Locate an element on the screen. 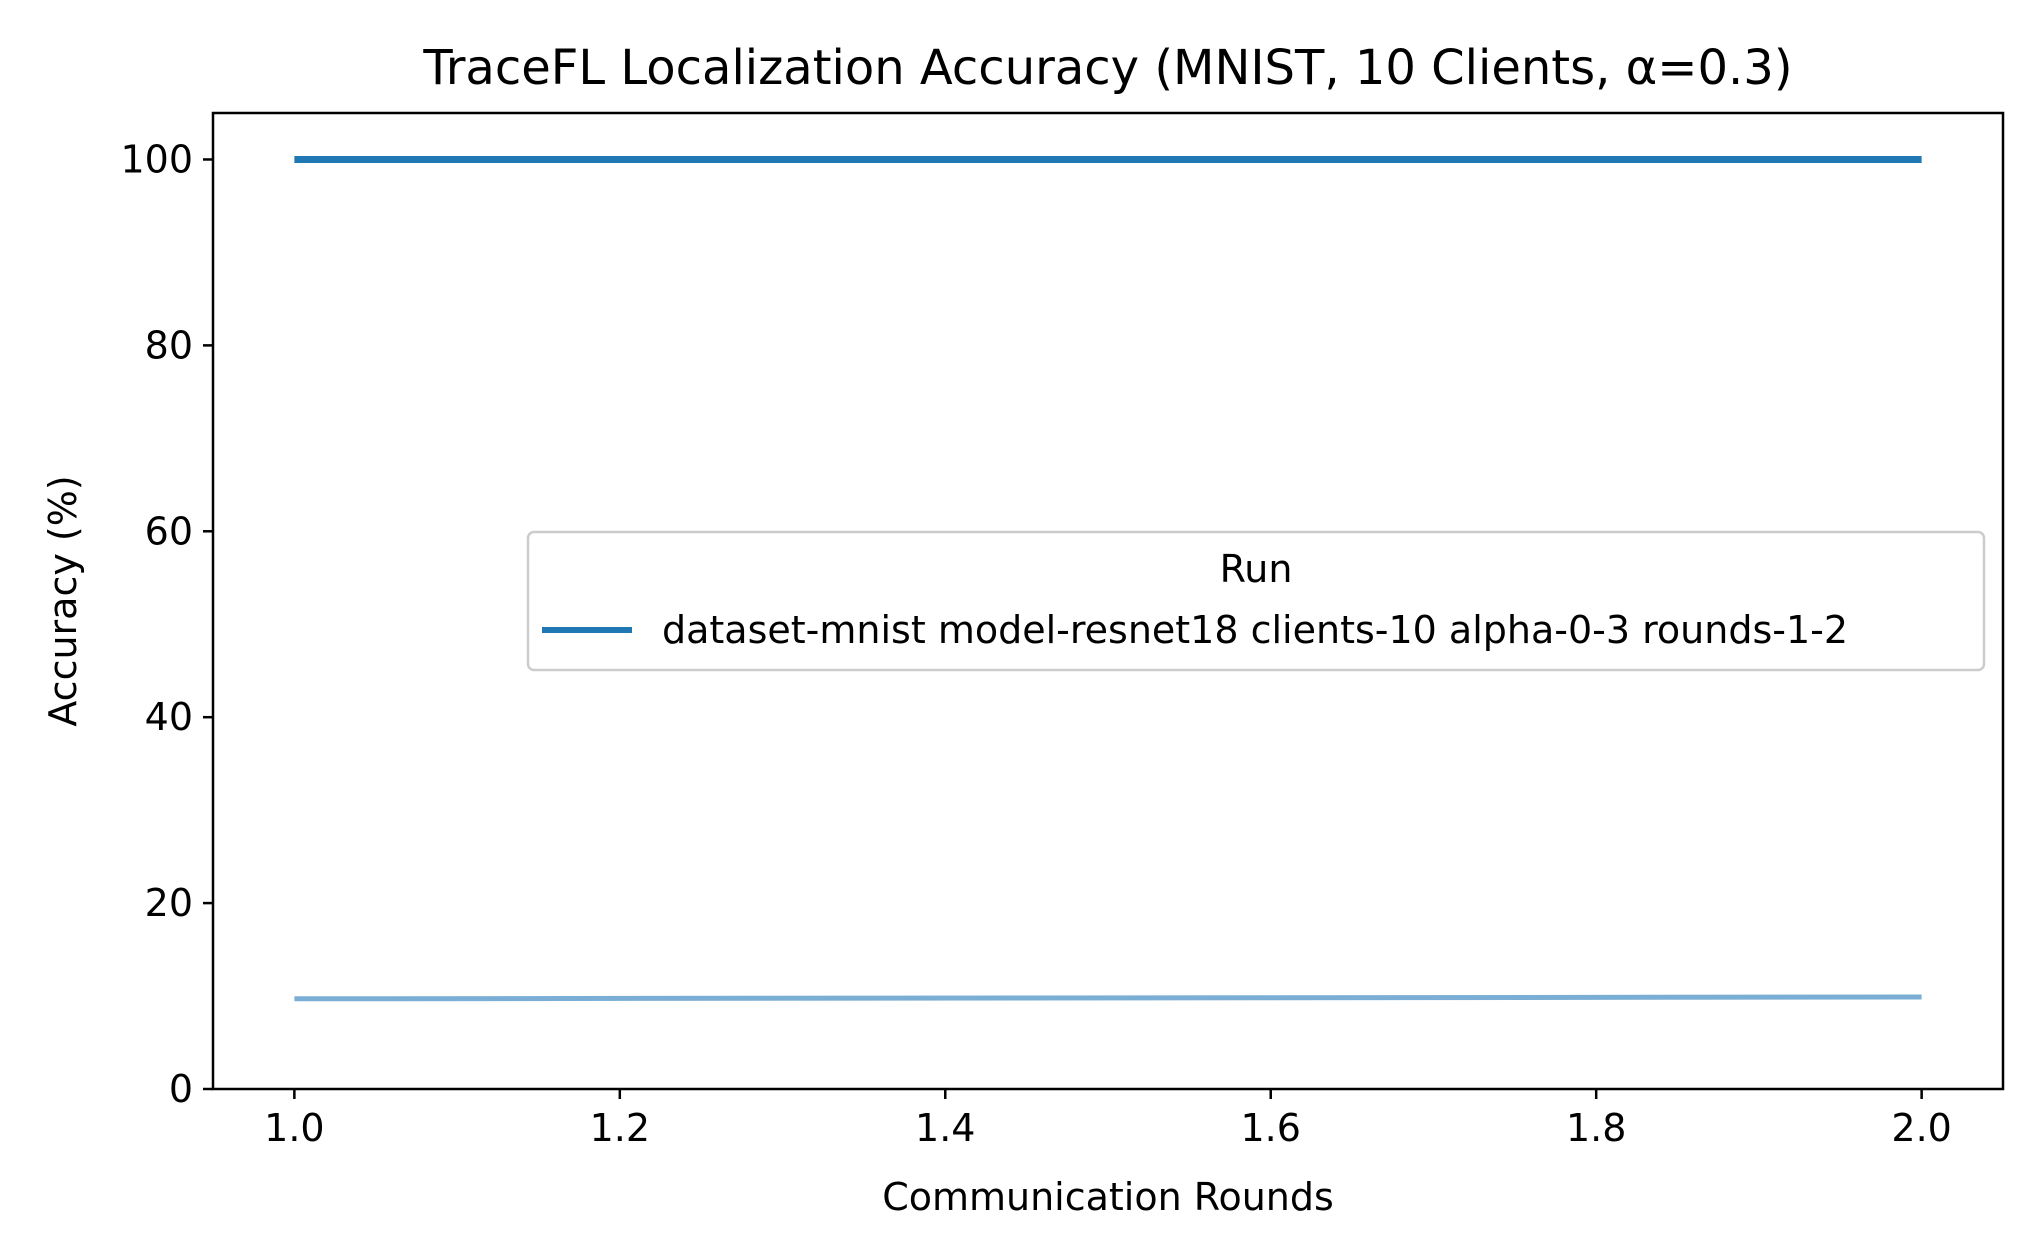 This screenshot has width=2040, height=1260. legend-box is located at coordinates (1256, 601).